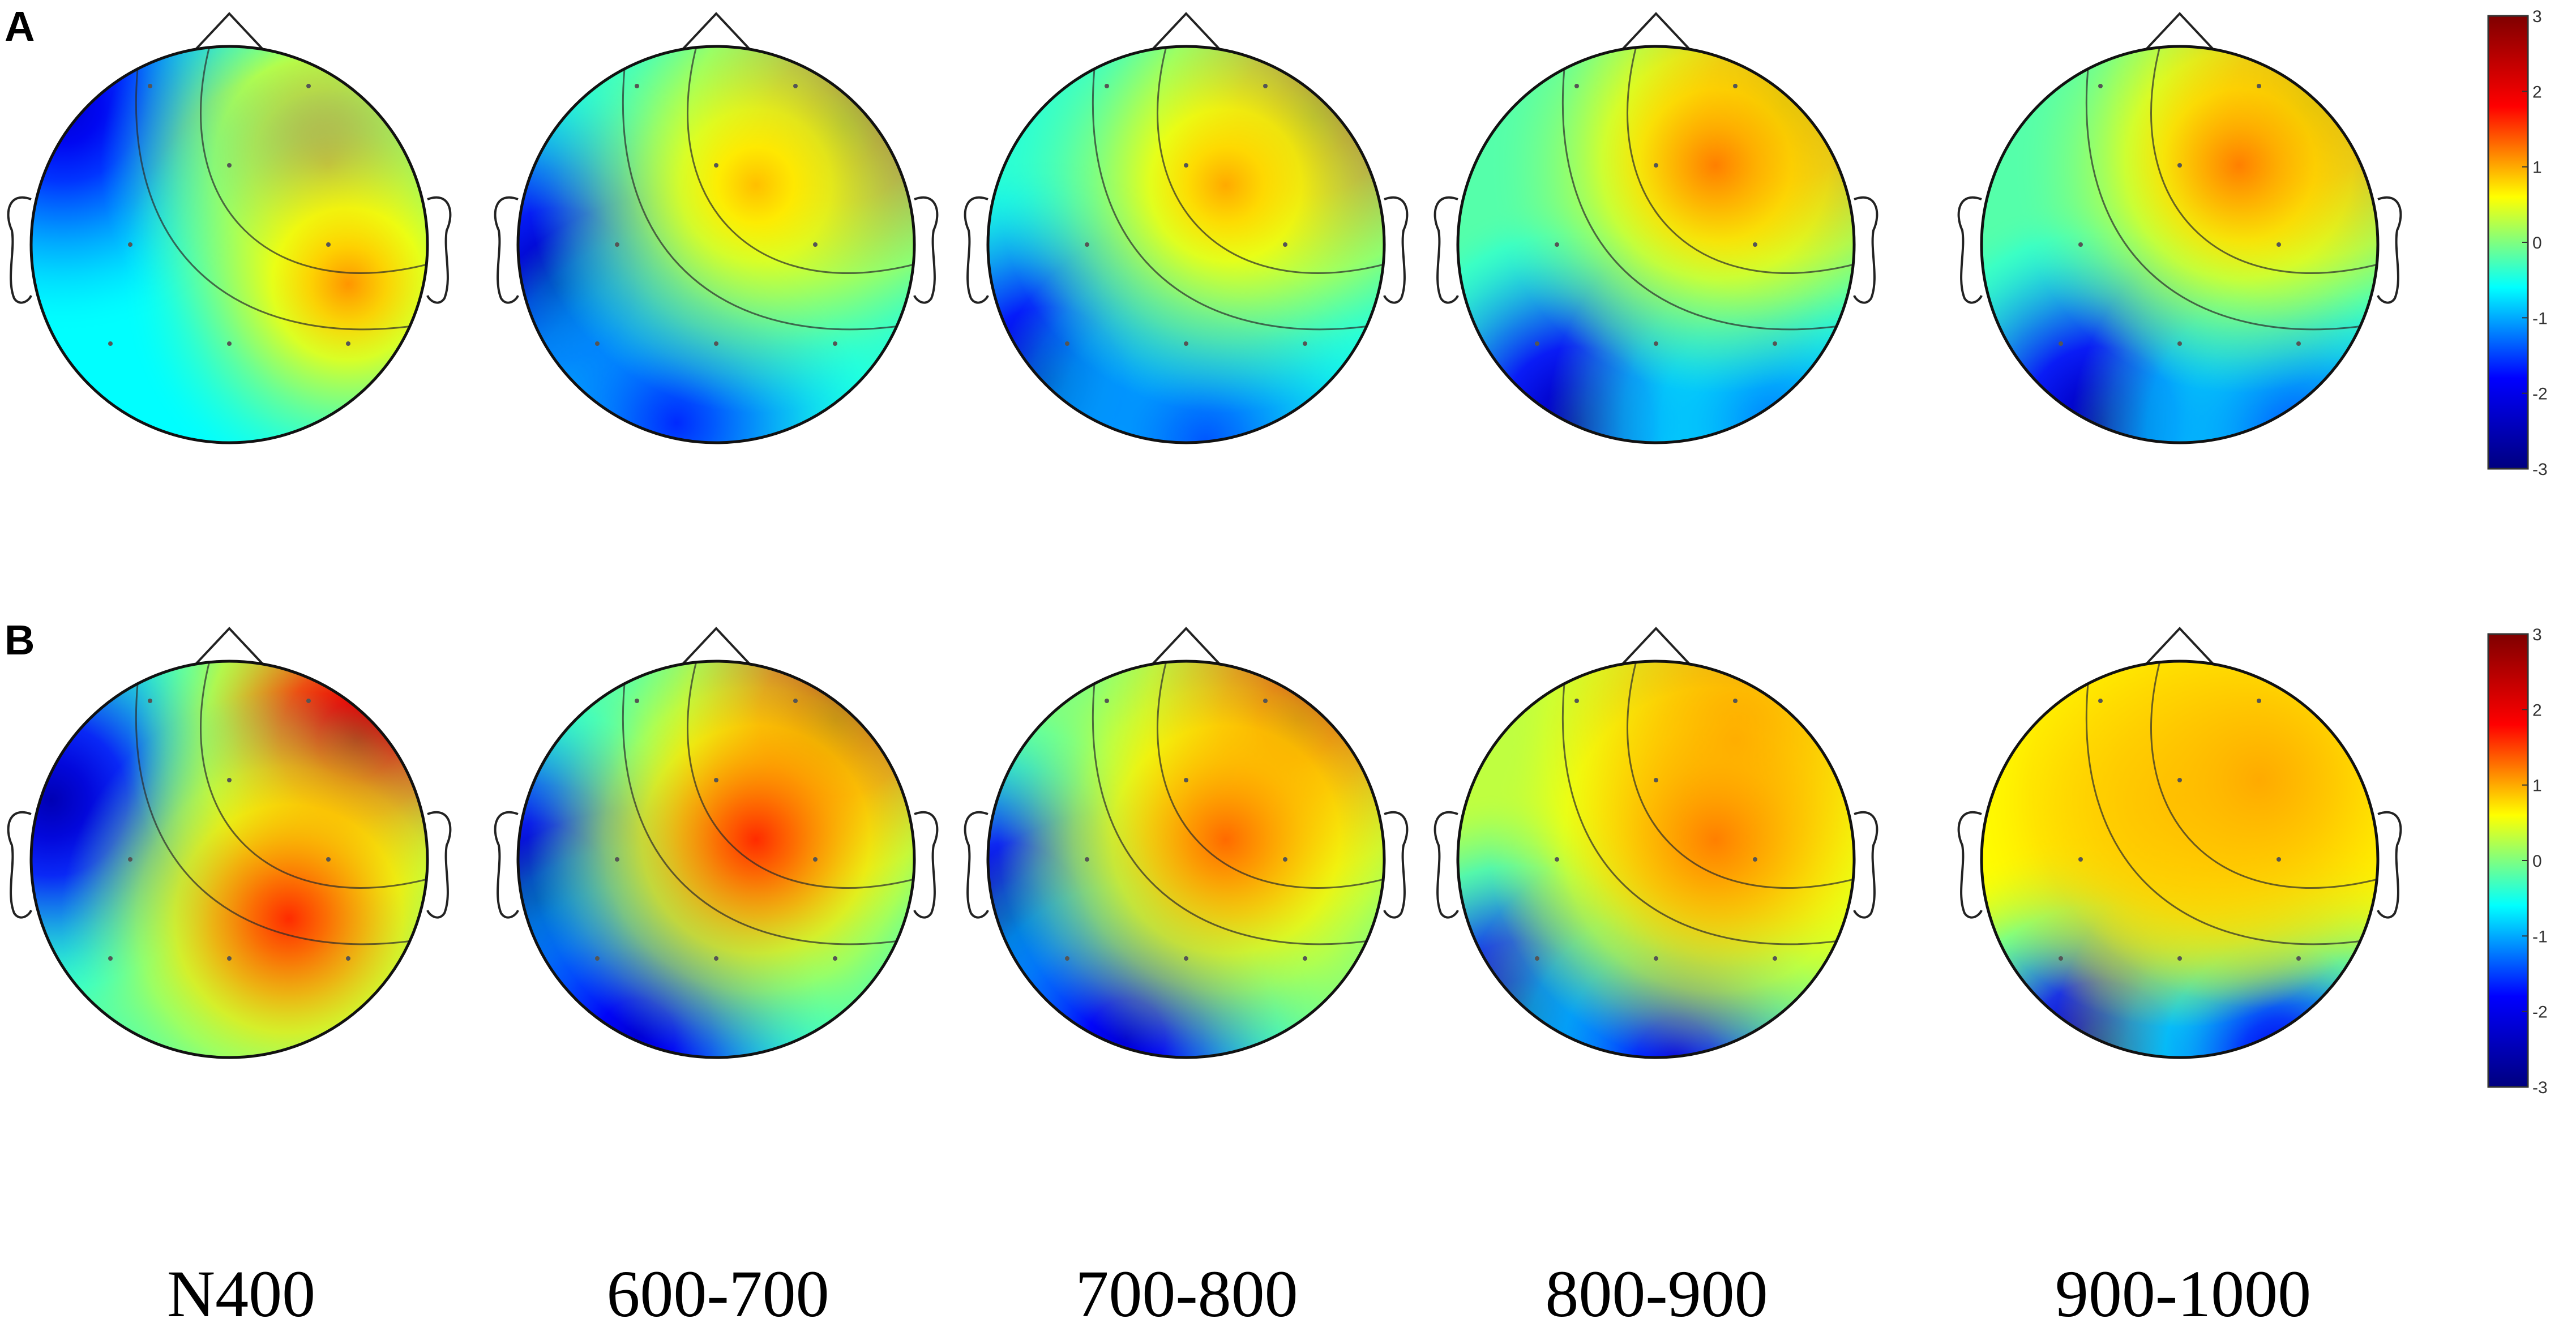 The image size is (2576, 1340). What do you see at coordinates (2517, 861) in the screenshot?
I see `colorbar-b: 3 2 1 0 -1 -2 -3` at bounding box center [2517, 861].